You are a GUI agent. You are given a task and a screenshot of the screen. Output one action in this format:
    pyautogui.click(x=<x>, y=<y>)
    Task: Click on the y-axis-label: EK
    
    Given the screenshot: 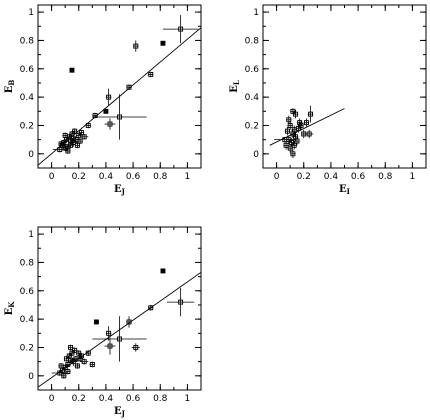 What is the action you would take?
    pyautogui.click(x=10, y=308)
    